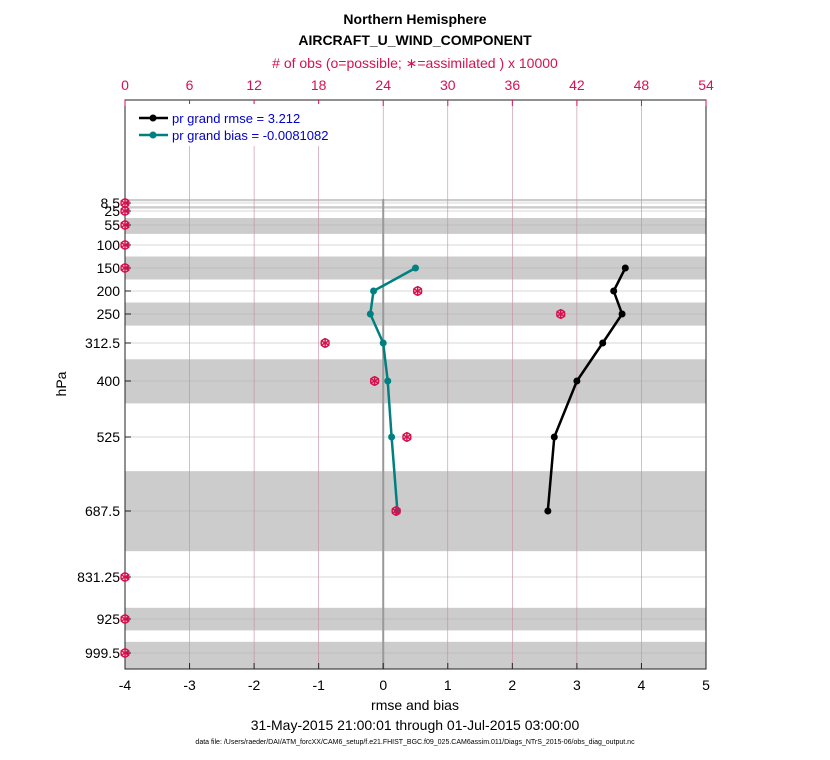  I want to click on x-tick-label: 0, so click(383, 685).